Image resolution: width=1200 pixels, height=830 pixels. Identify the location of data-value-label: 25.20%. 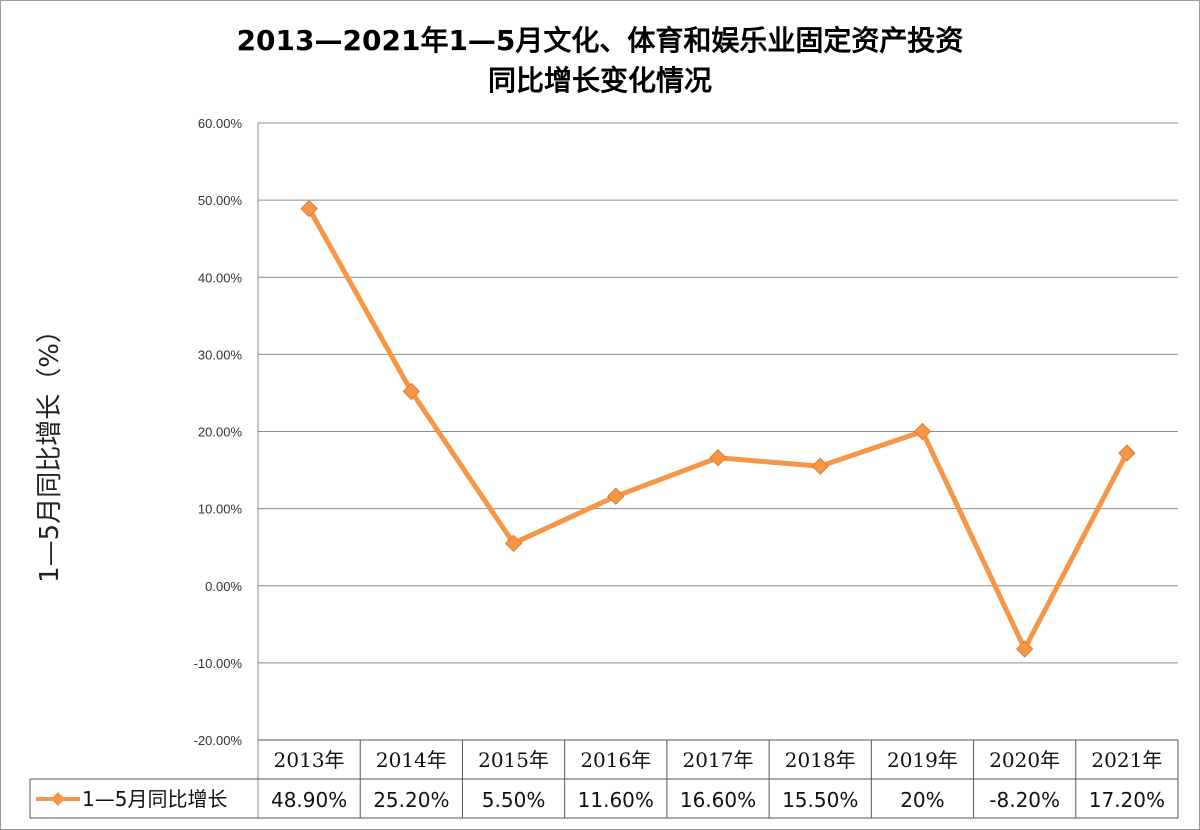
(411, 800).